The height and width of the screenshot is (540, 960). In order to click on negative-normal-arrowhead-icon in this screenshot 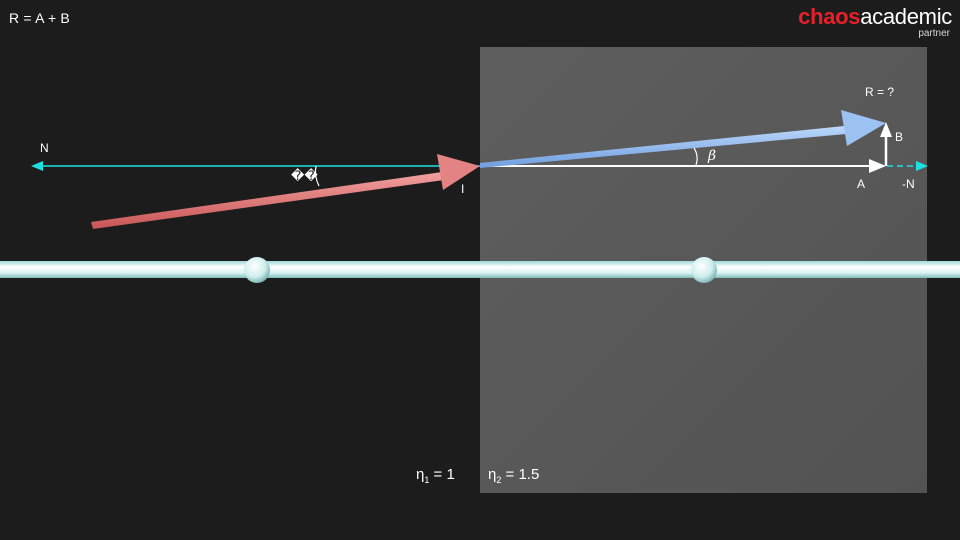, I will do `click(922, 166)`.